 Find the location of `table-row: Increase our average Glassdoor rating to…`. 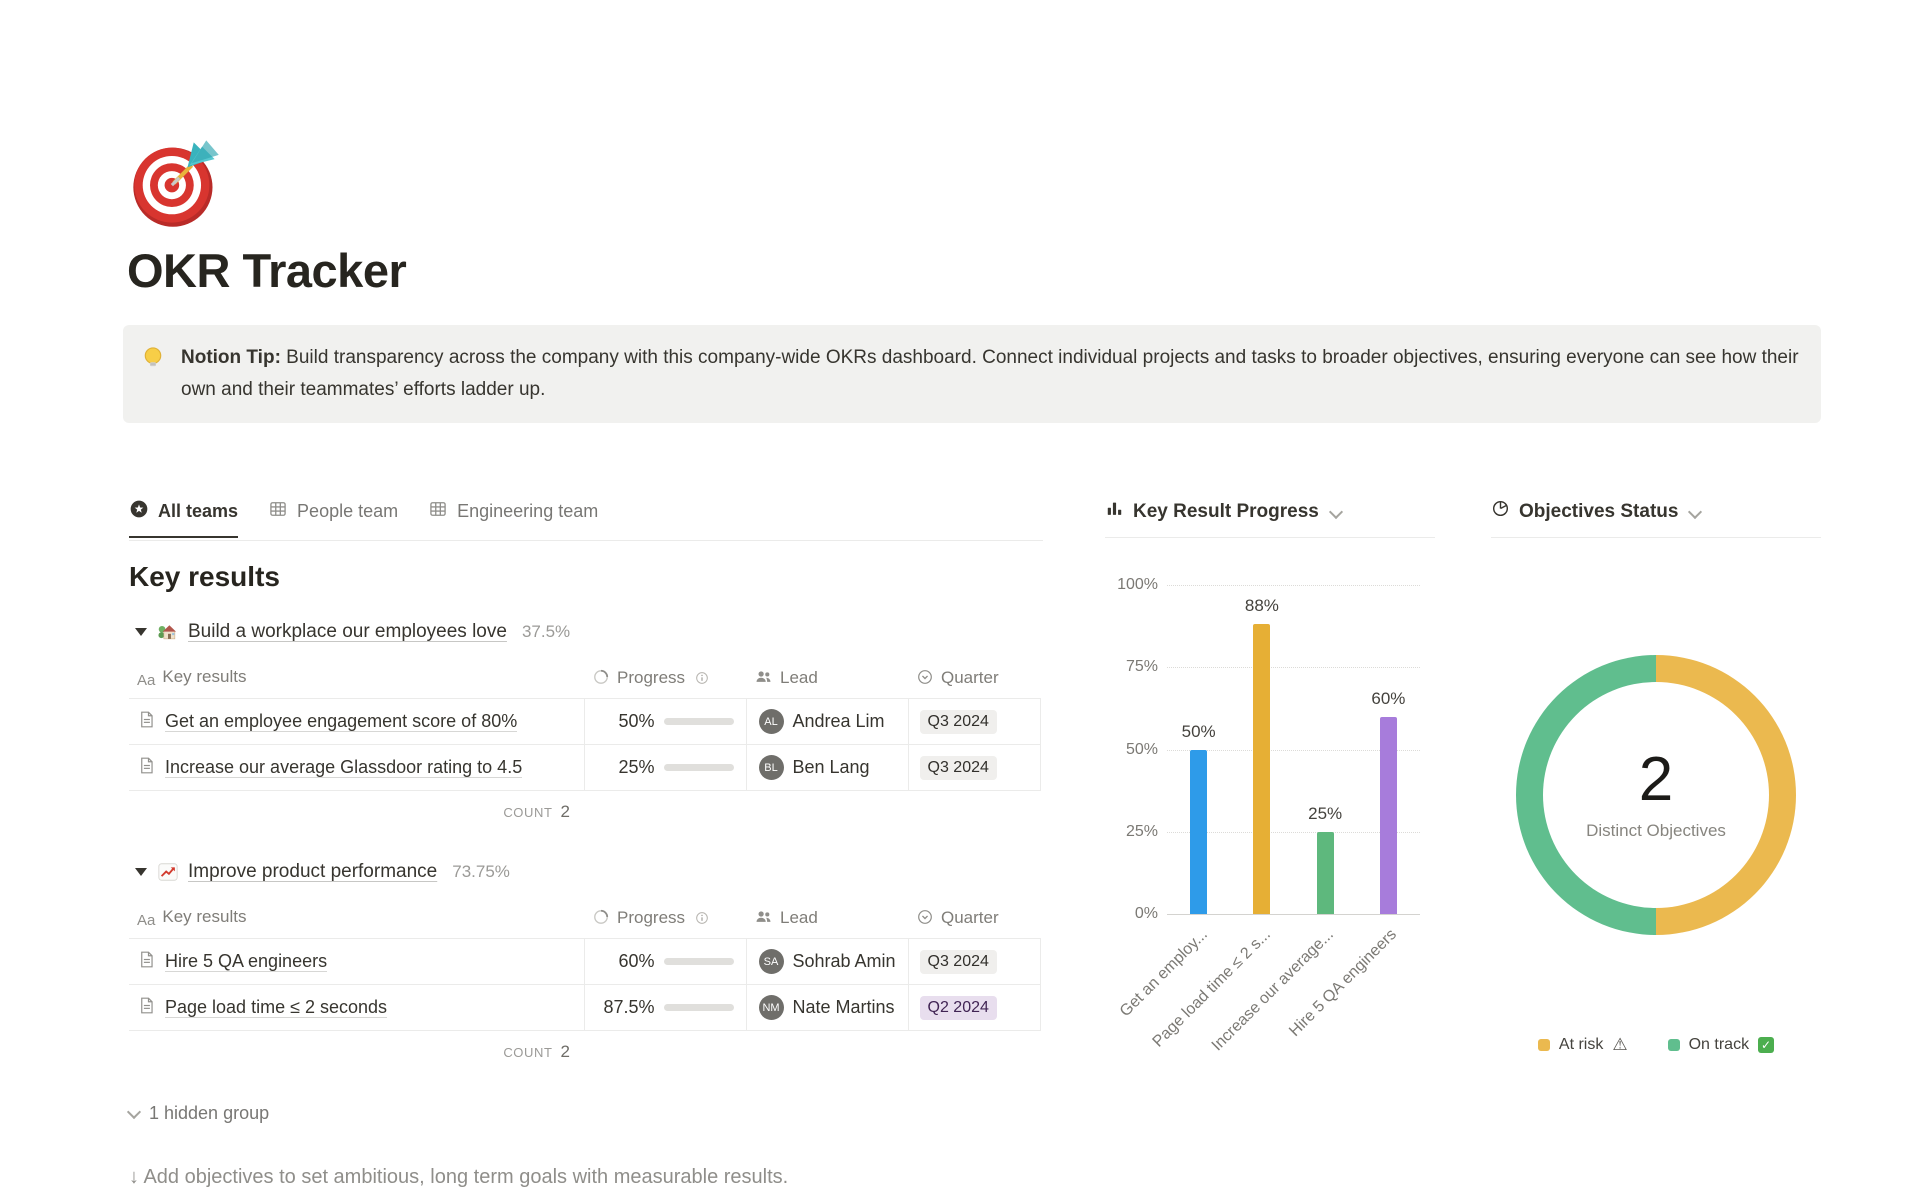

table-row: Increase our average Glassdoor rating to… is located at coordinates (585, 767).